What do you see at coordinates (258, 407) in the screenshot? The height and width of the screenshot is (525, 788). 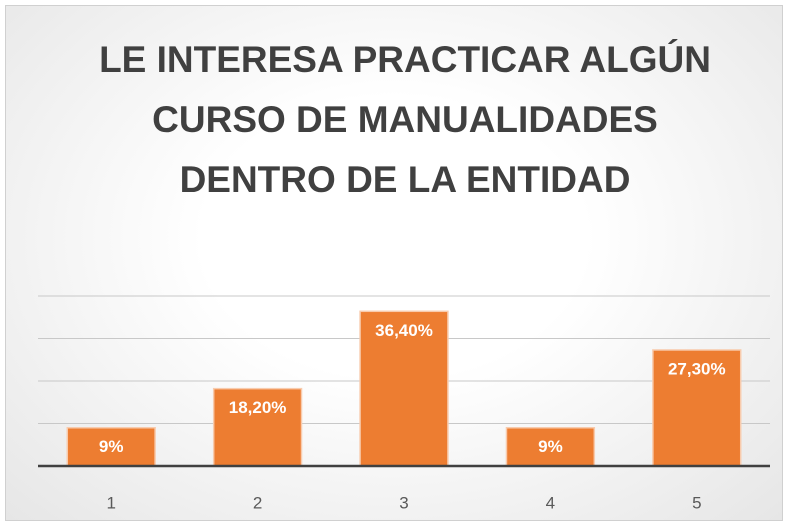 I see `data-label: 18,20%` at bounding box center [258, 407].